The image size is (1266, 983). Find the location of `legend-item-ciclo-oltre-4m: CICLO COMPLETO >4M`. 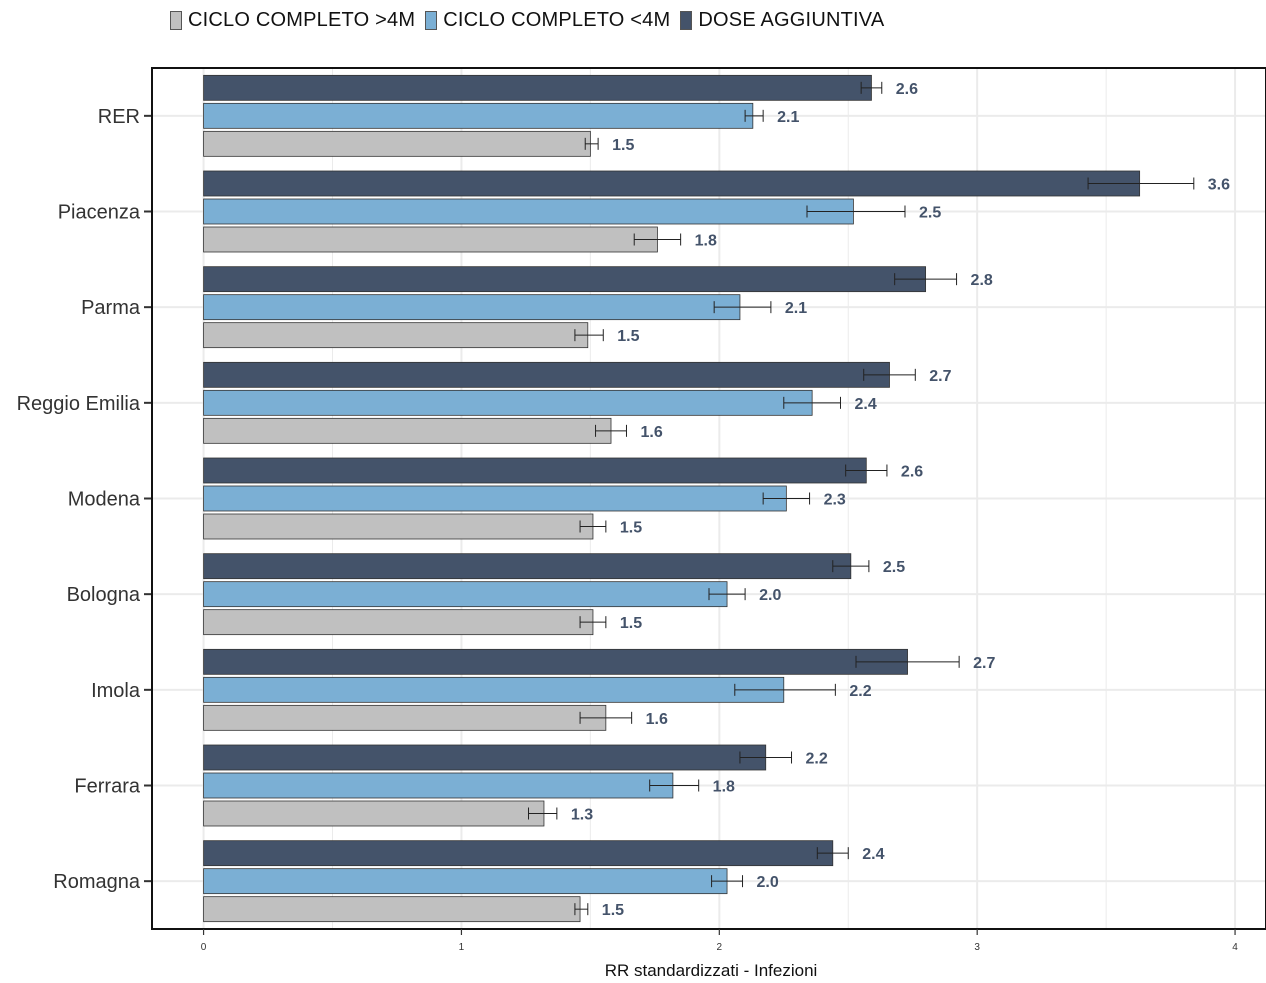

legend-item-ciclo-oltre-4m: CICLO COMPLETO >4M is located at coordinates (292, 20).